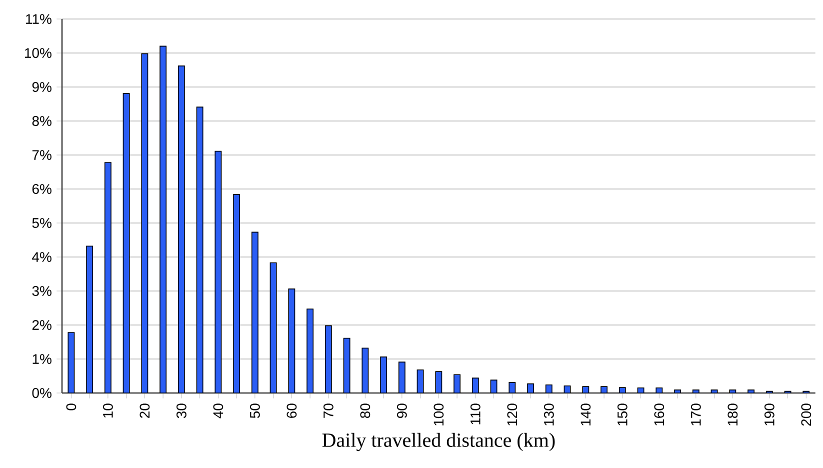 Image resolution: width=823 pixels, height=468 pixels. I want to click on x-tick-label: 40, so click(218, 411).